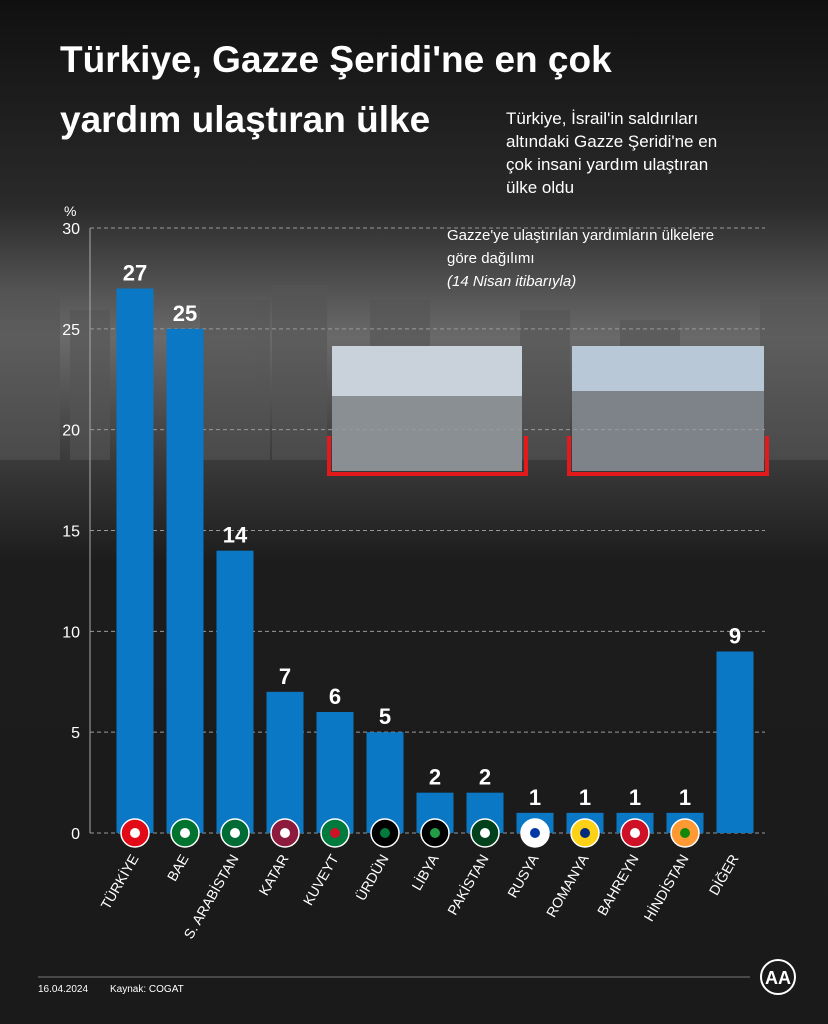  What do you see at coordinates (135, 273) in the screenshot?
I see `value-label: 27` at bounding box center [135, 273].